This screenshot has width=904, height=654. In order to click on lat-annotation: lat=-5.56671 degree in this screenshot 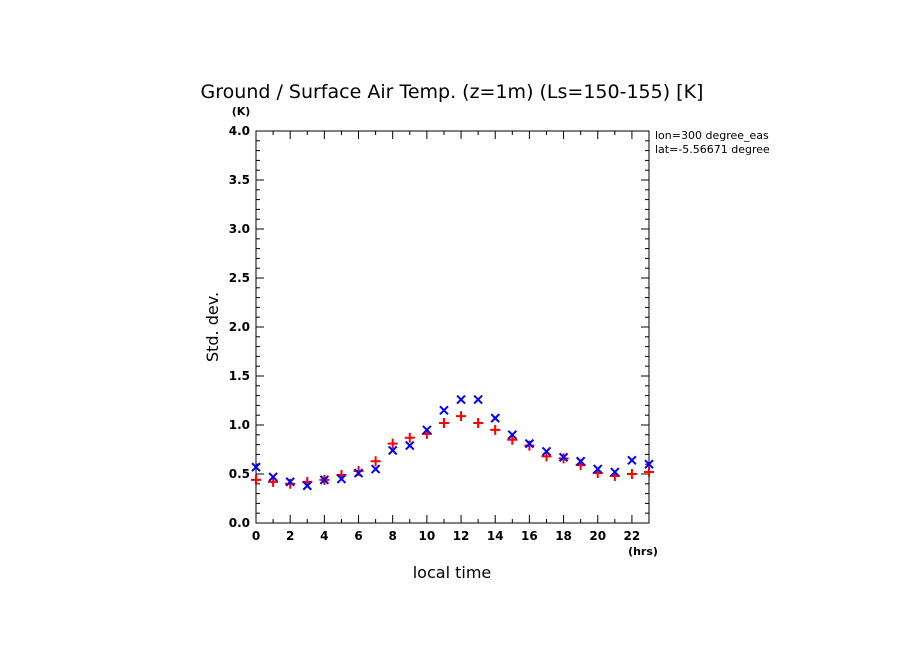, I will do `click(712, 149)`.